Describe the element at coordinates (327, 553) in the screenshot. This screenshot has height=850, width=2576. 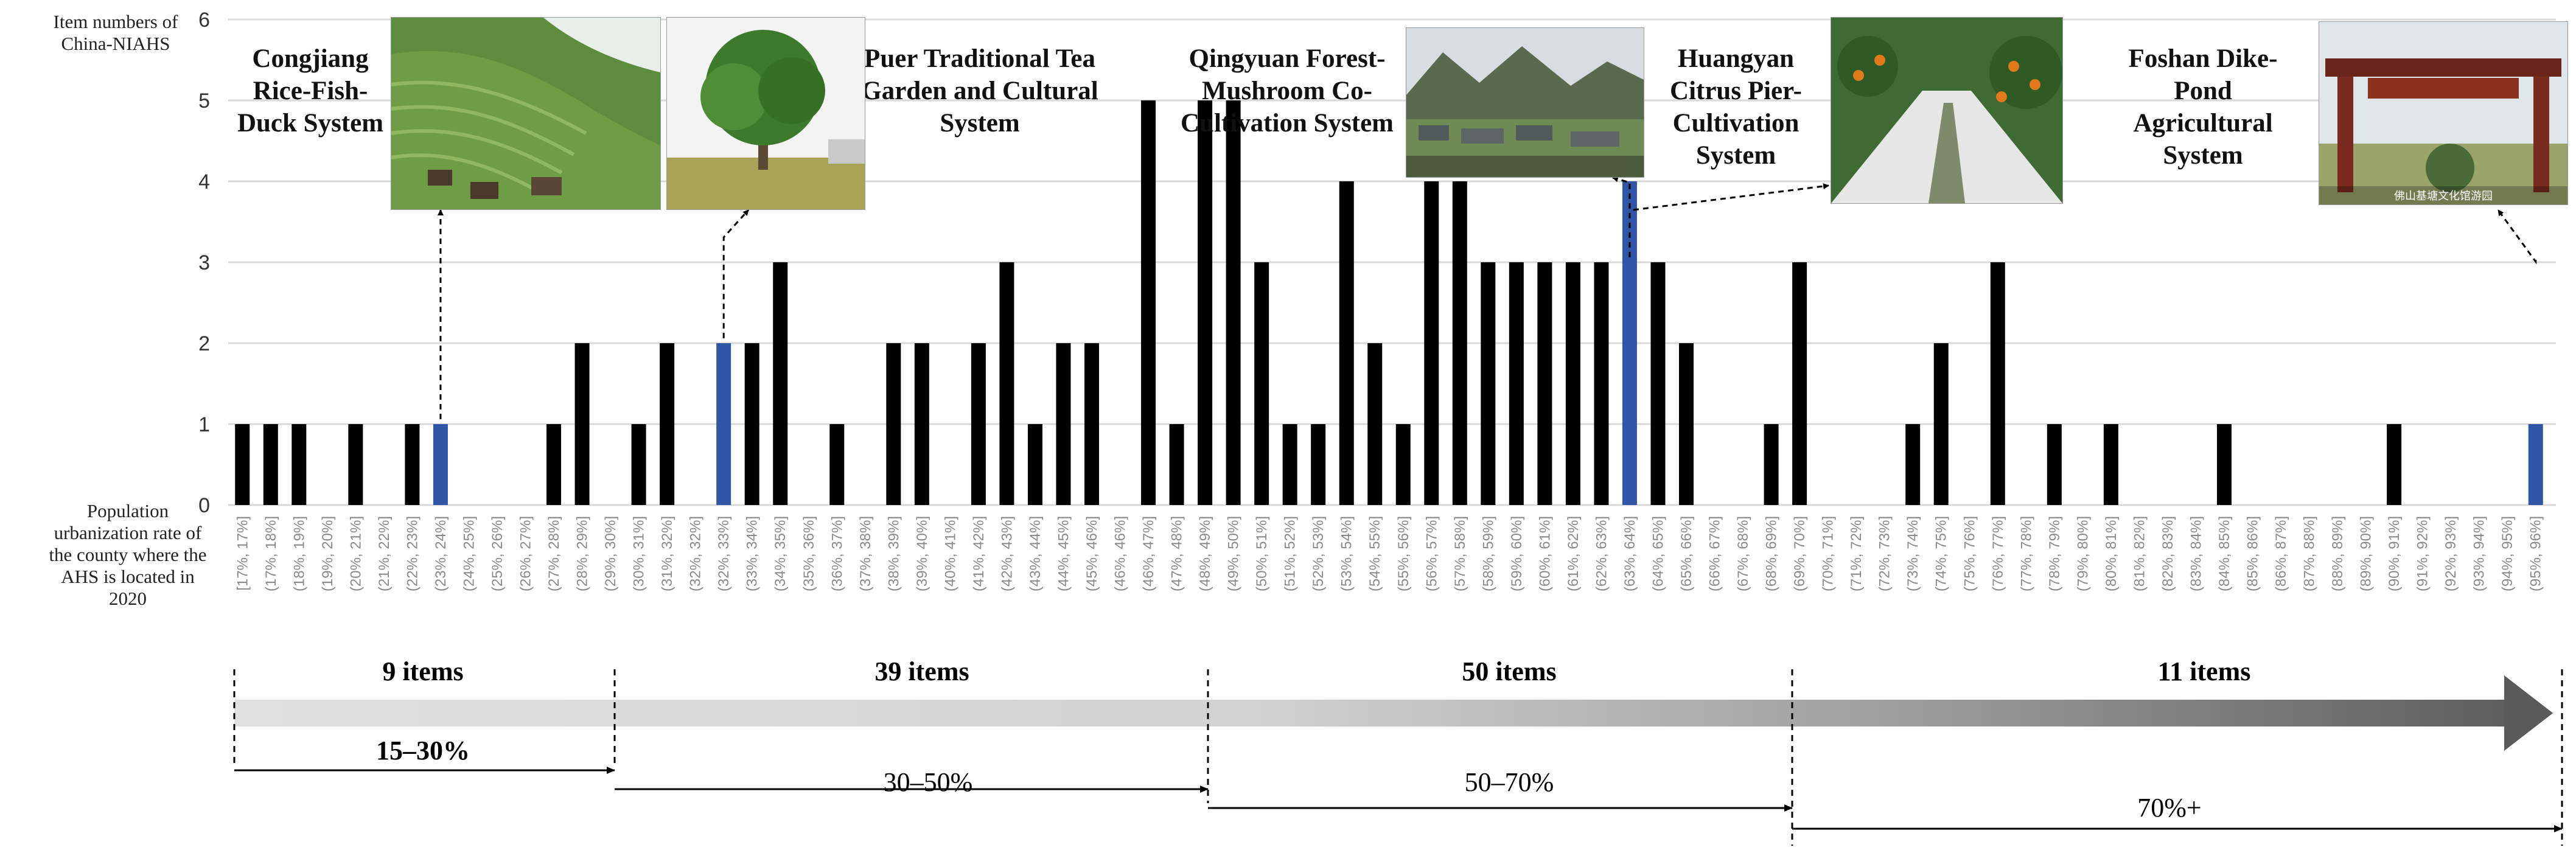
I see `x-tick-label: (19%, 20%]` at that location.